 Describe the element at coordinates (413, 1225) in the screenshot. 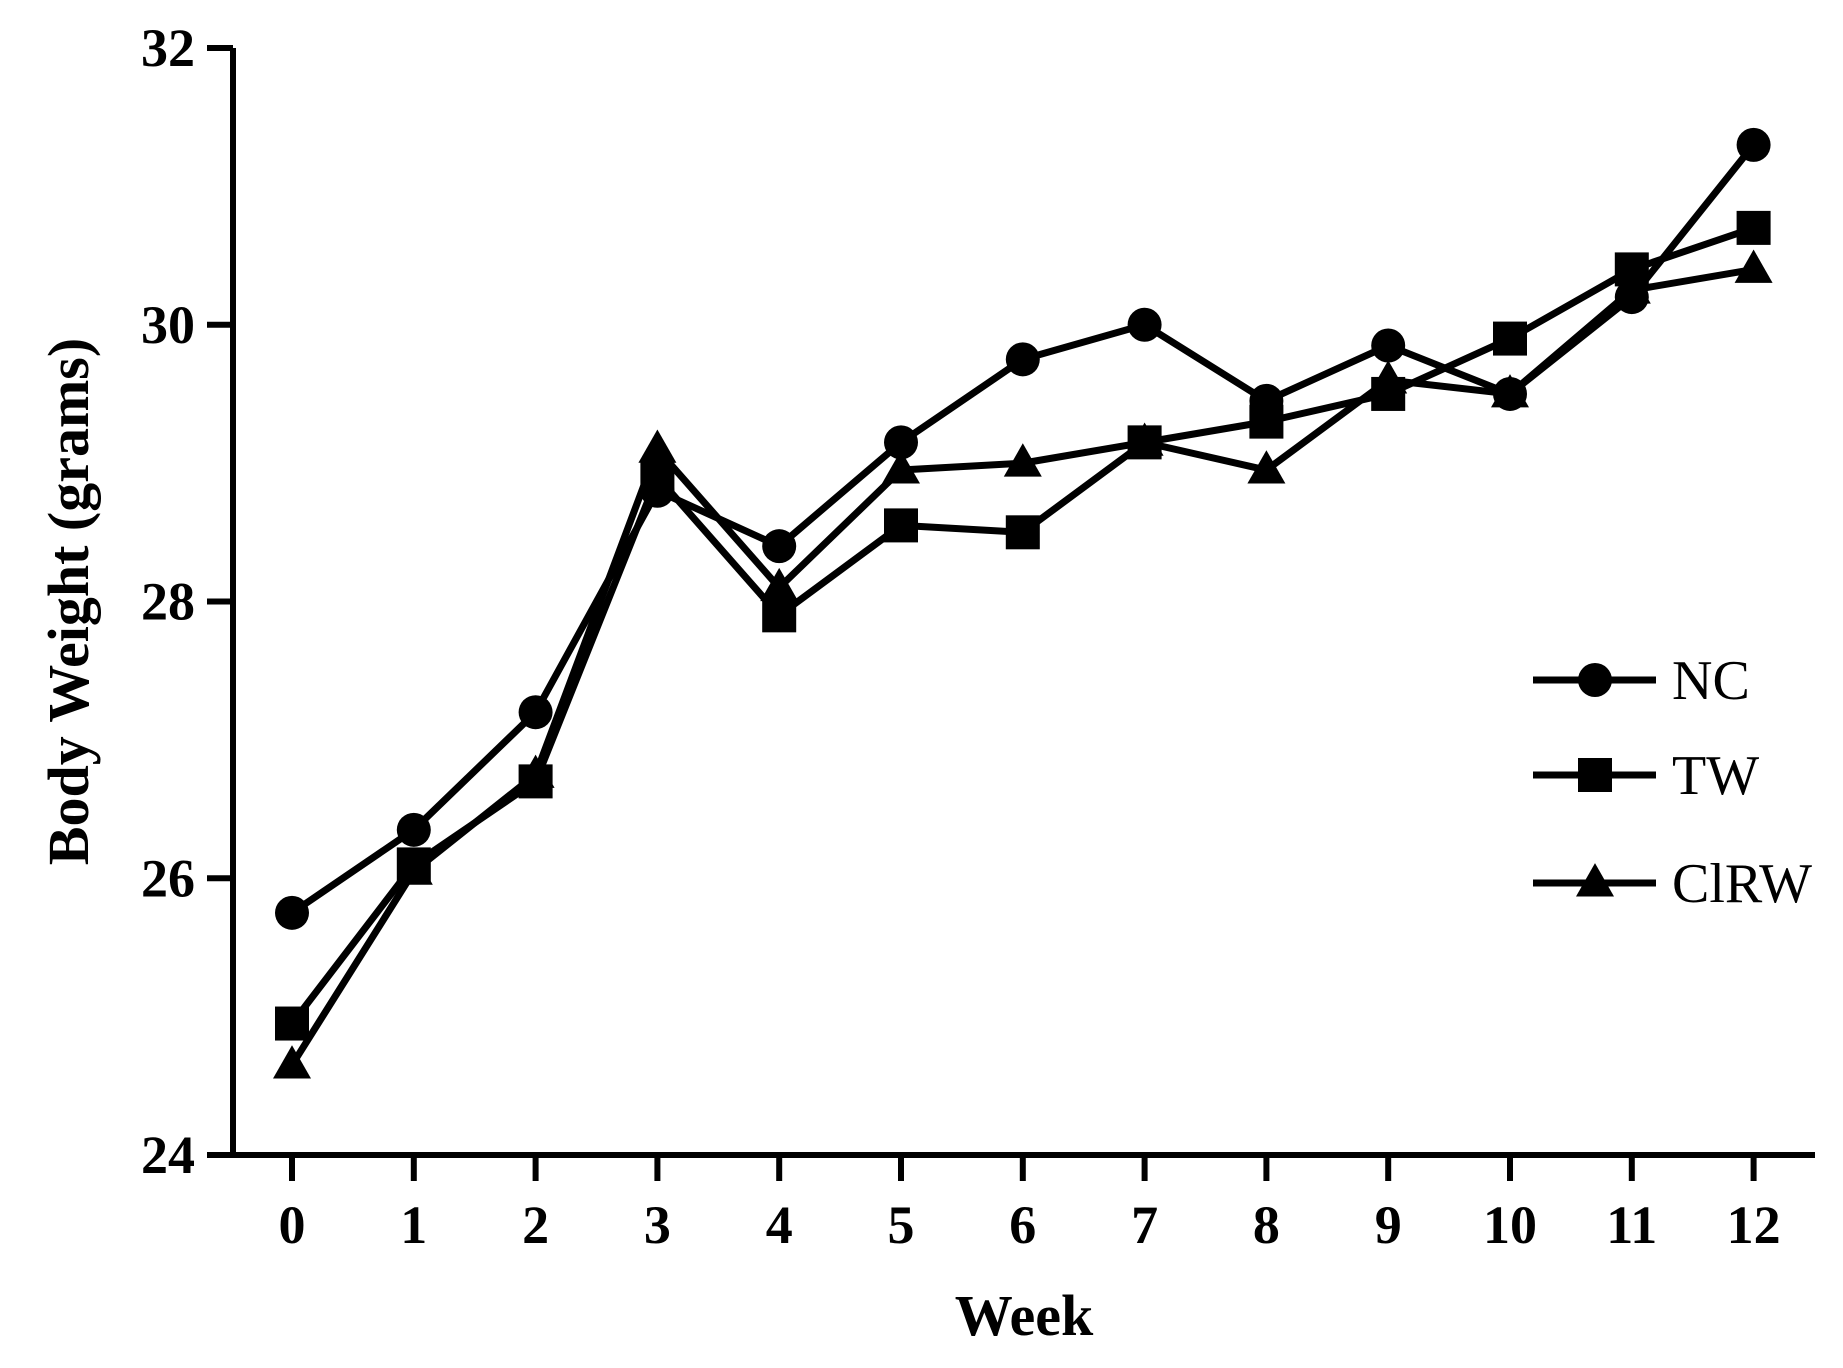

I see `x-tick-label: 1` at that location.